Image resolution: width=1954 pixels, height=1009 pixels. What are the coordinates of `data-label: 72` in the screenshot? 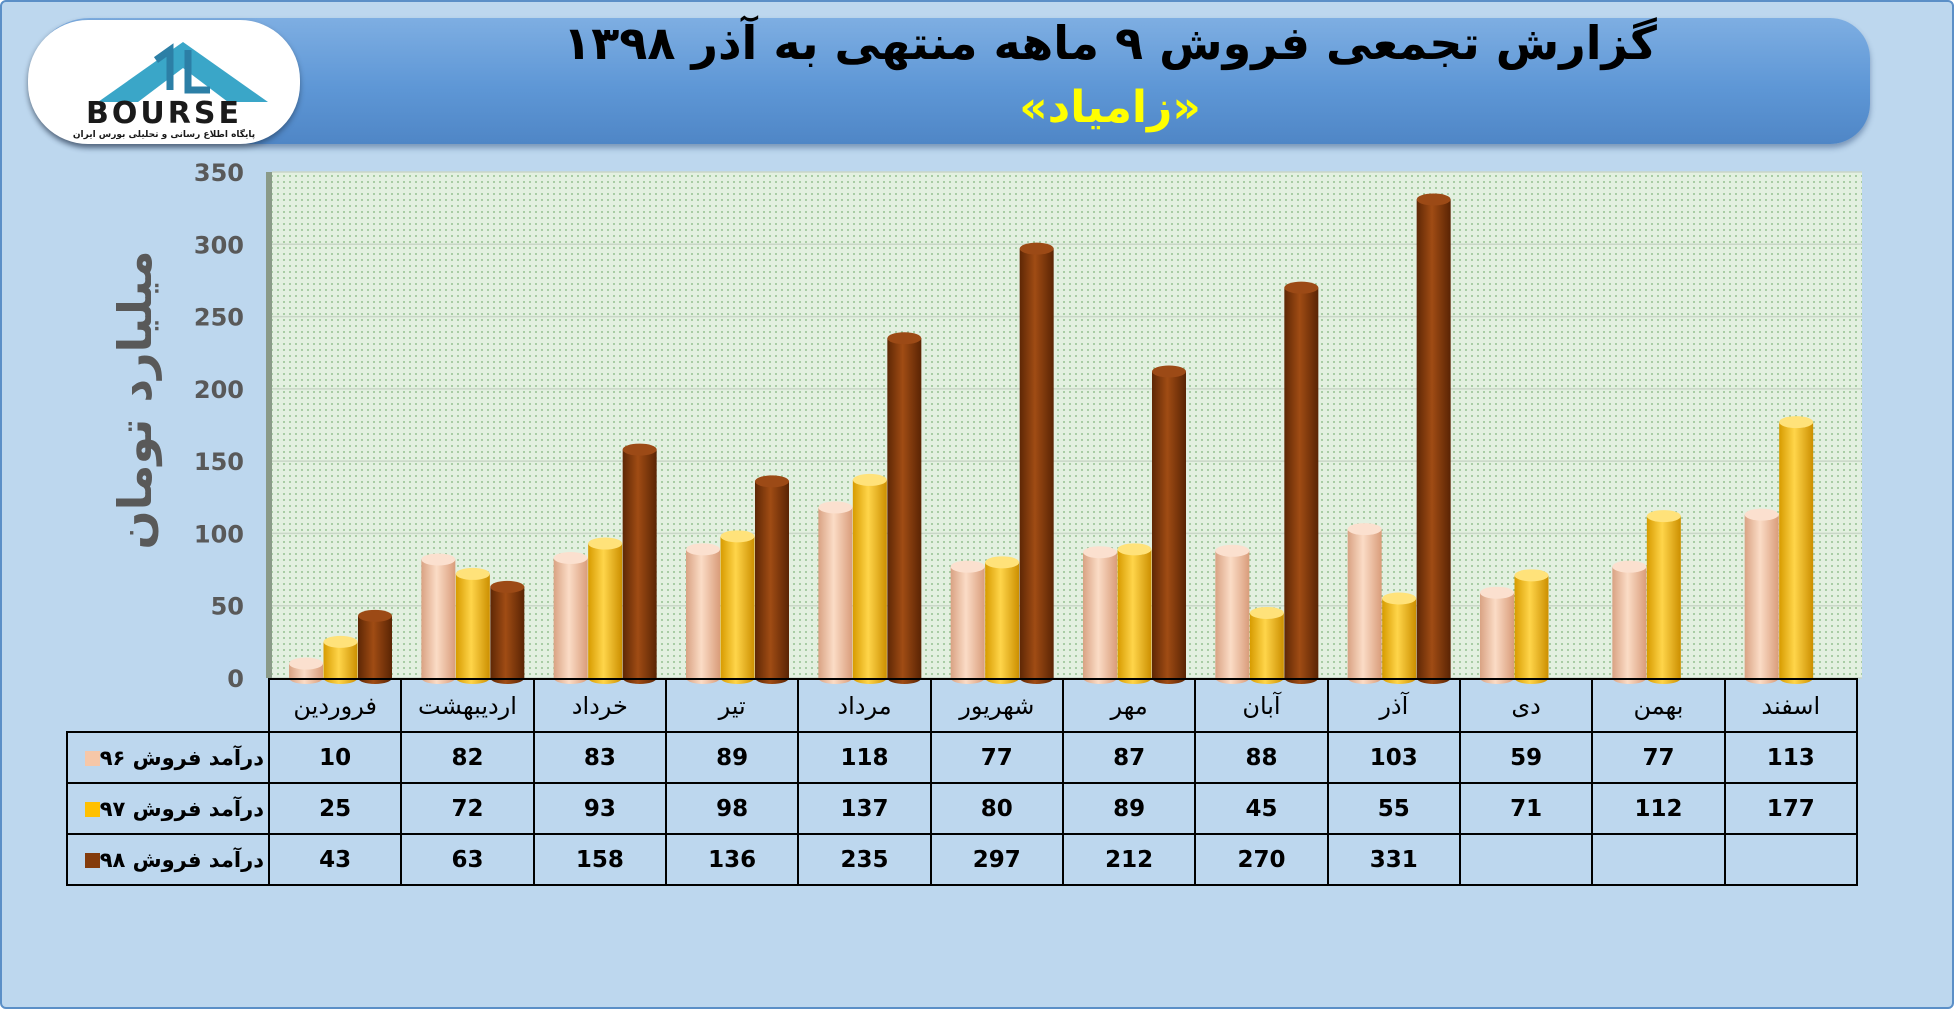 It's located at (467, 808).